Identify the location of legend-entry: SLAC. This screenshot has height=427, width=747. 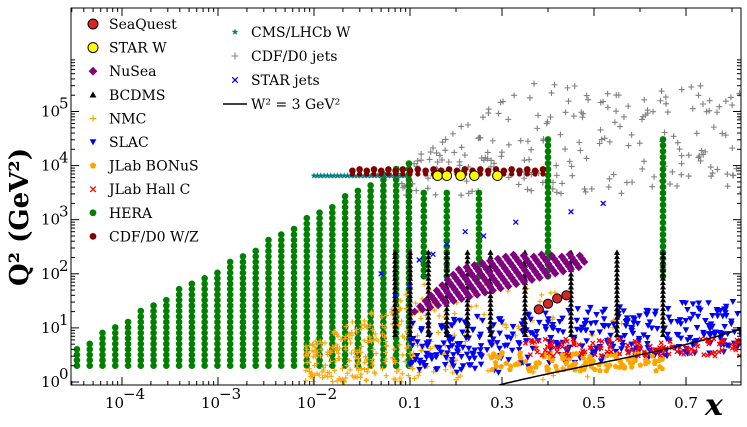
(119, 143).